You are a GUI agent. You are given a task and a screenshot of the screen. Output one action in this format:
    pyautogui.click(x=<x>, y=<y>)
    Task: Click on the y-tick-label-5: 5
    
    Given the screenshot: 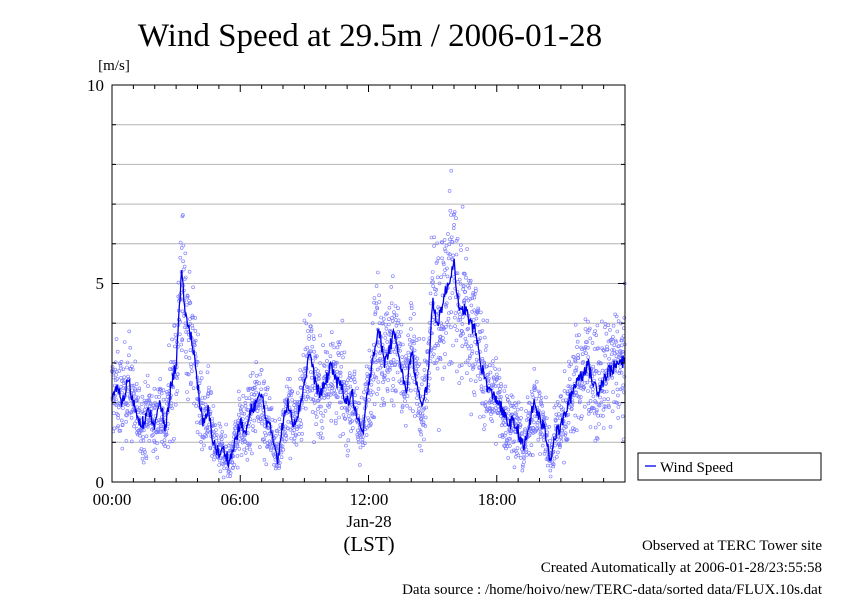 What is the action you would take?
    pyautogui.click(x=100, y=283)
    